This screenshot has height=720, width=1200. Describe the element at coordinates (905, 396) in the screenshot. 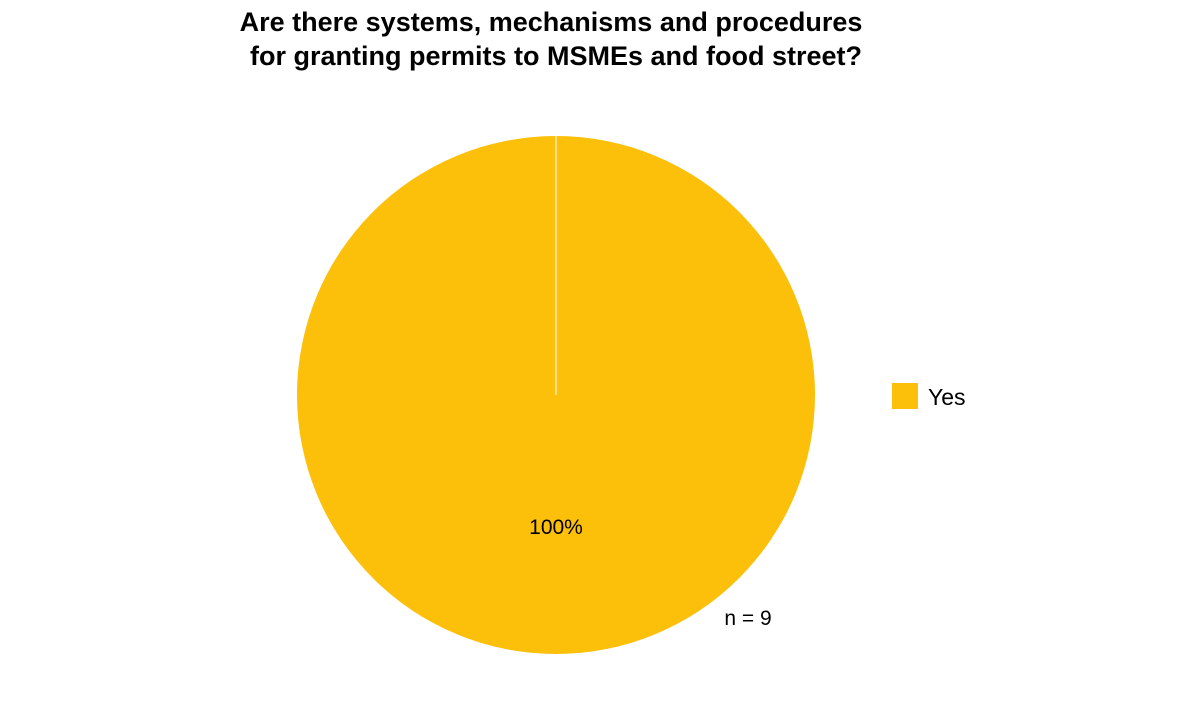

I see `legend-swatch-yes` at that location.